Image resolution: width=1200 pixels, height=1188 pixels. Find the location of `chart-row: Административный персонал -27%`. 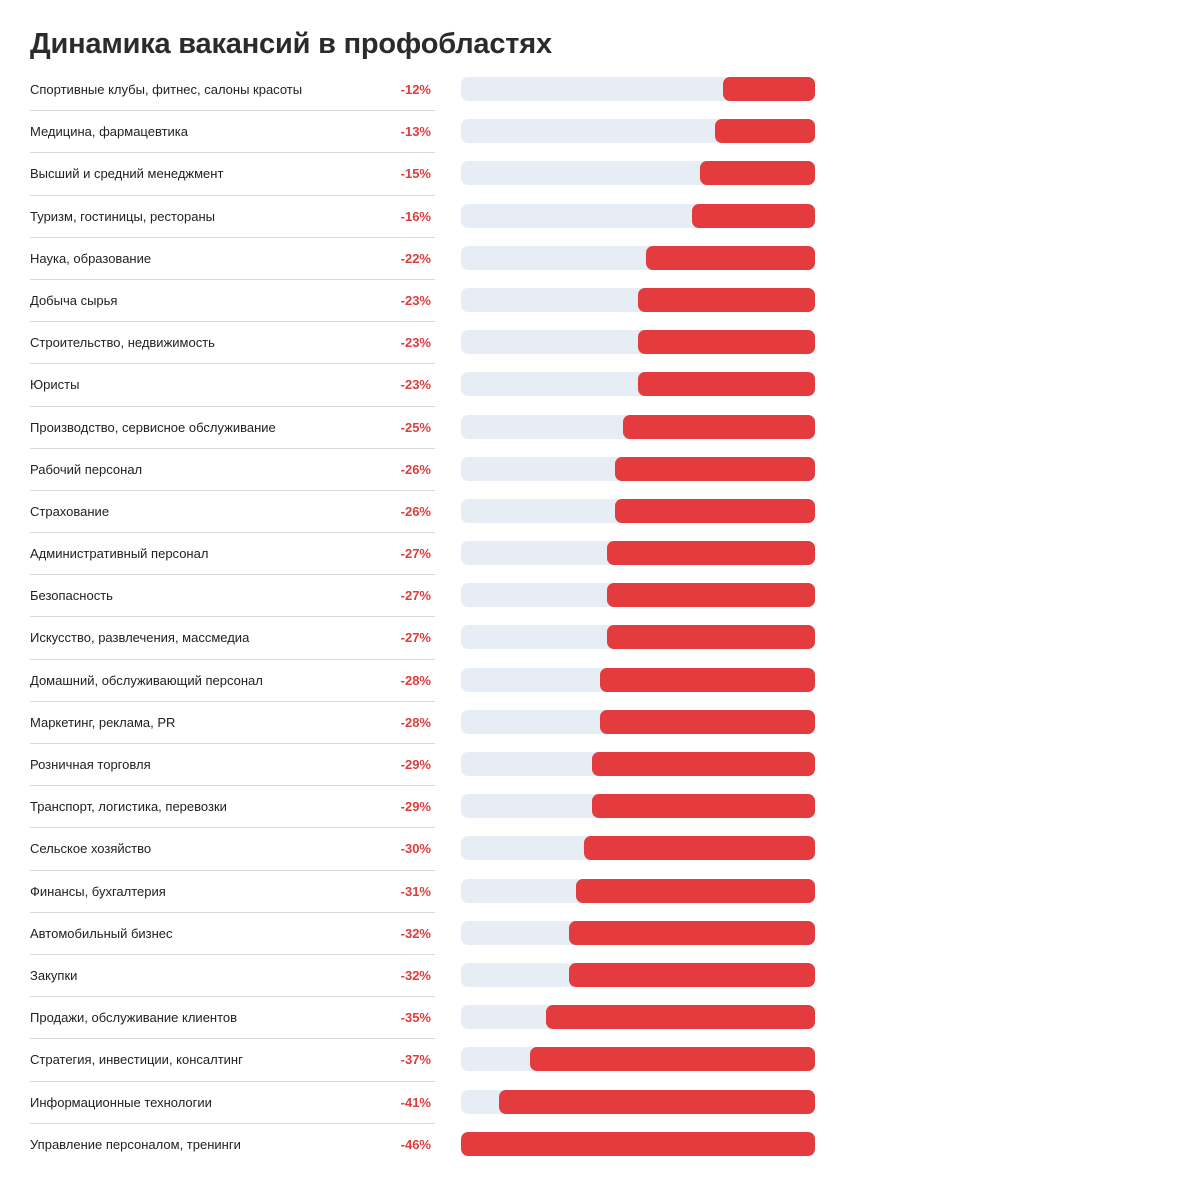

chart-row: Административный персонал -27% is located at coordinates (423, 553).